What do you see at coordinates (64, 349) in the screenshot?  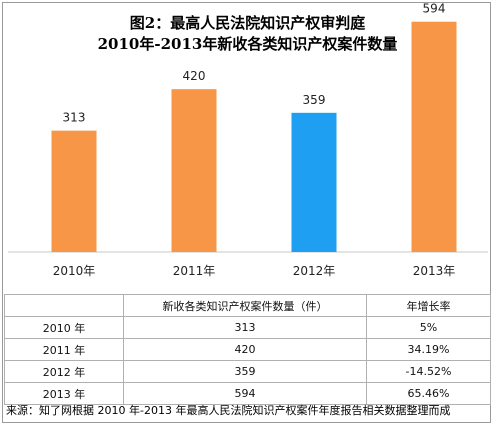 I see `table-cell-year: 2011 年` at bounding box center [64, 349].